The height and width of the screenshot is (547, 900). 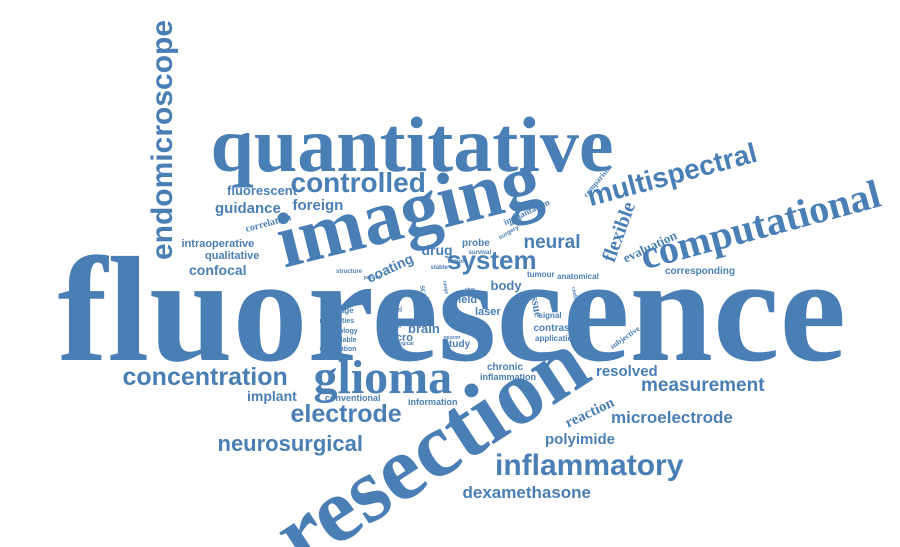 What do you see at coordinates (163, 140) in the screenshot?
I see `word-endomicroscope: endomicroscope` at bounding box center [163, 140].